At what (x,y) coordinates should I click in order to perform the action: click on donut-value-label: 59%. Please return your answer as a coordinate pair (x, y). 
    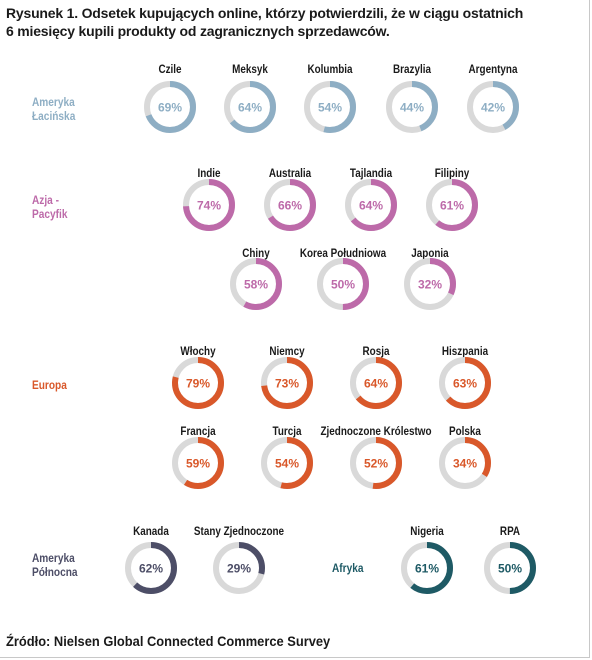
    Looking at the image, I should click on (198, 464).